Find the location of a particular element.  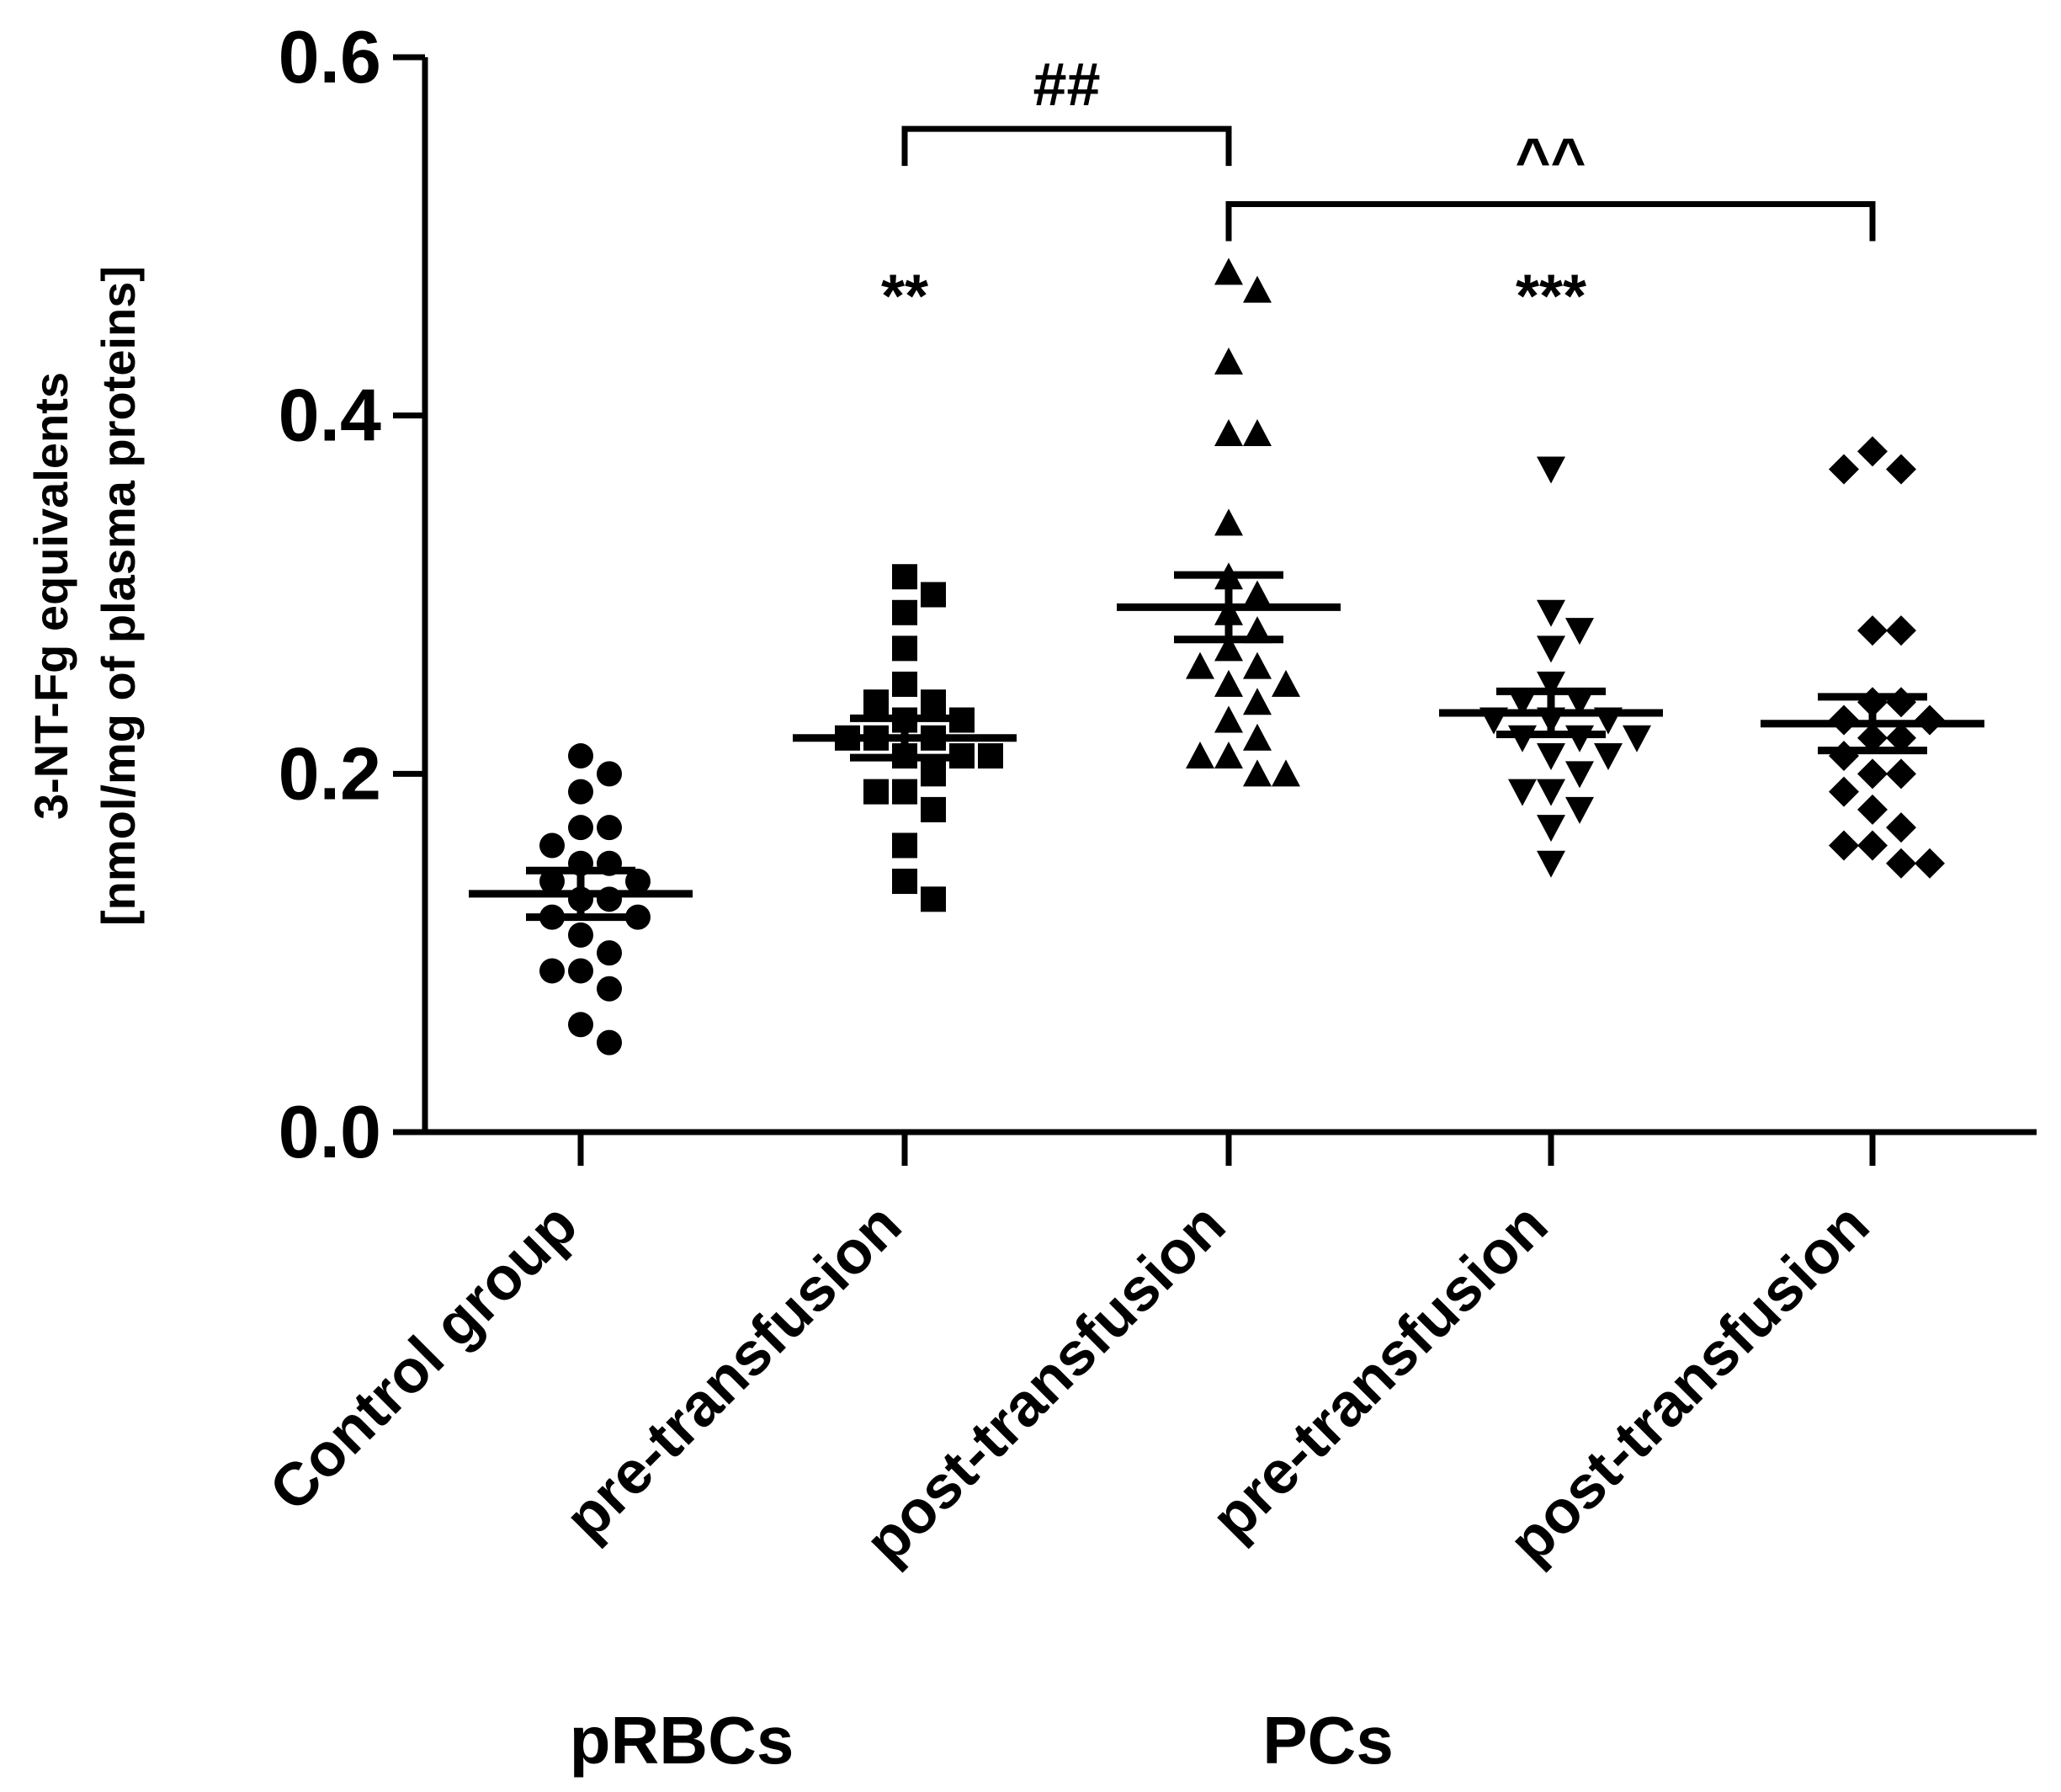

y-axis-title-line1: 3-NT-Fg equivalents is located at coordinates (50, 596).